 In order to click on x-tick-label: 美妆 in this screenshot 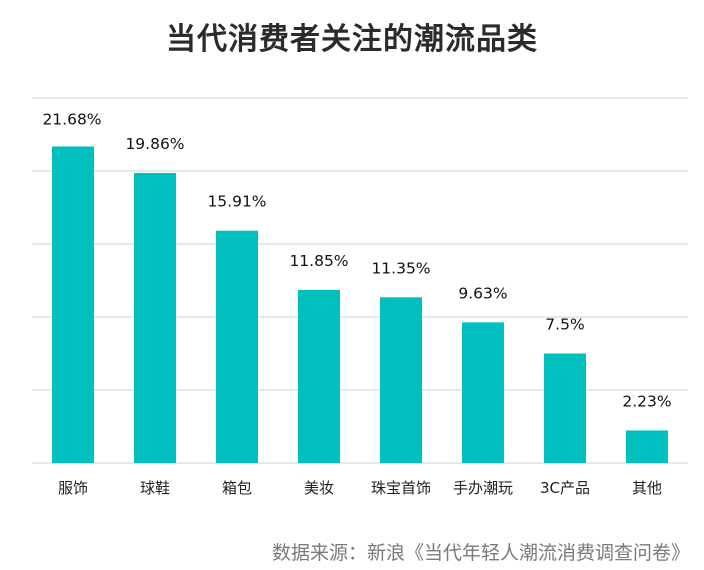, I will do `click(319, 488)`.